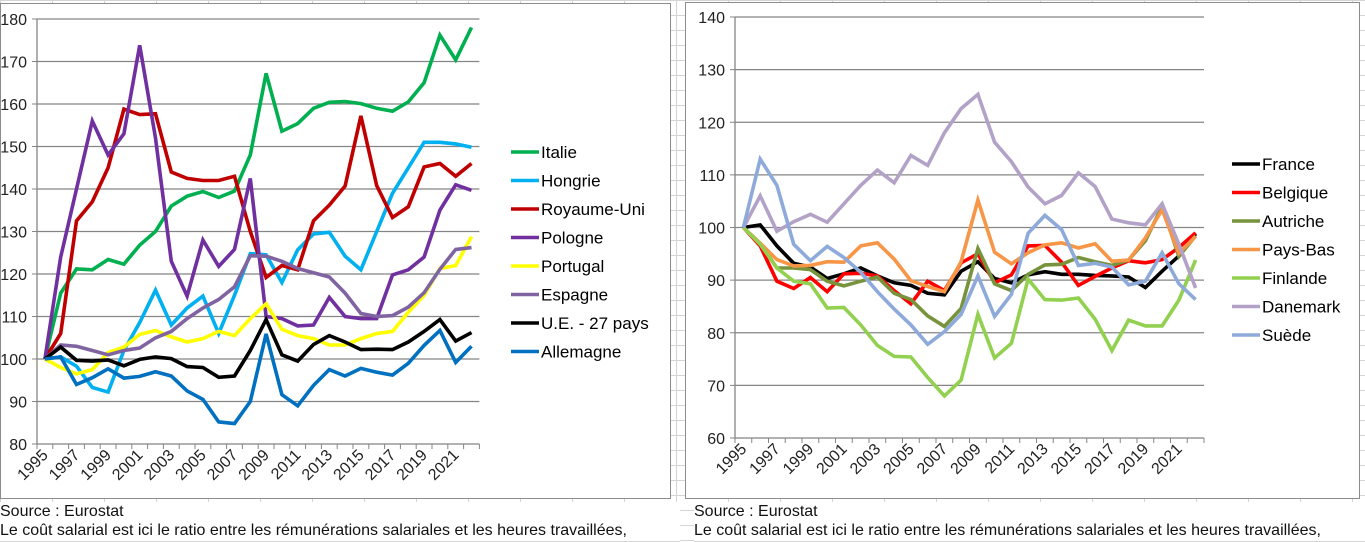 The width and height of the screenshot is (1365, 542). I want to click on legend-item: U.E. - 27 pays, so click(580, 323).